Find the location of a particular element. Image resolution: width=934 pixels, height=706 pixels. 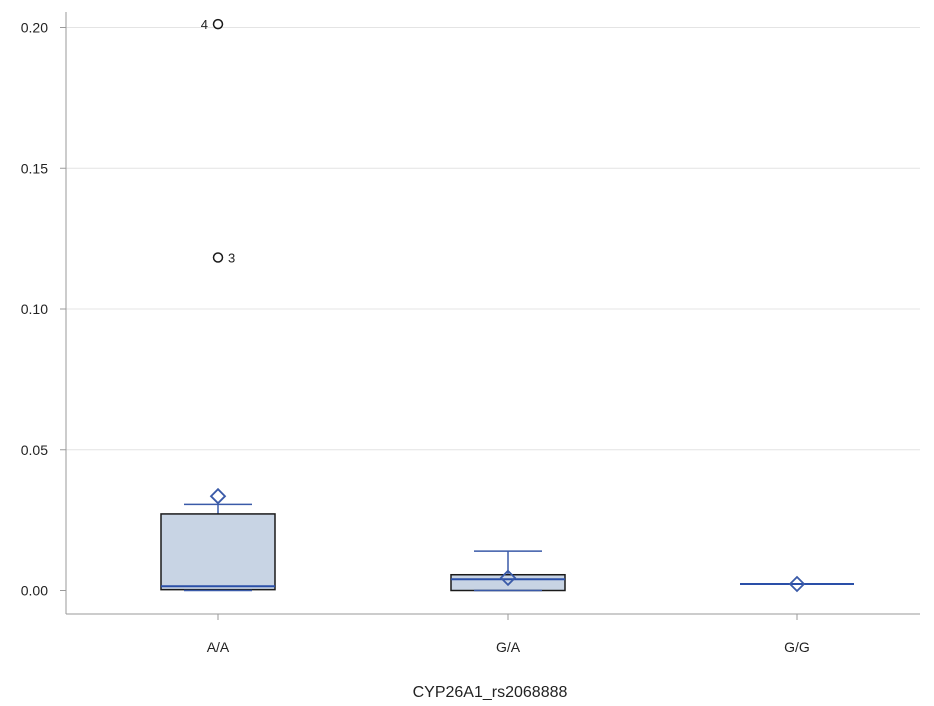

x-tick-labels: A/A G/A G/G is located at coordinates (508, 634).